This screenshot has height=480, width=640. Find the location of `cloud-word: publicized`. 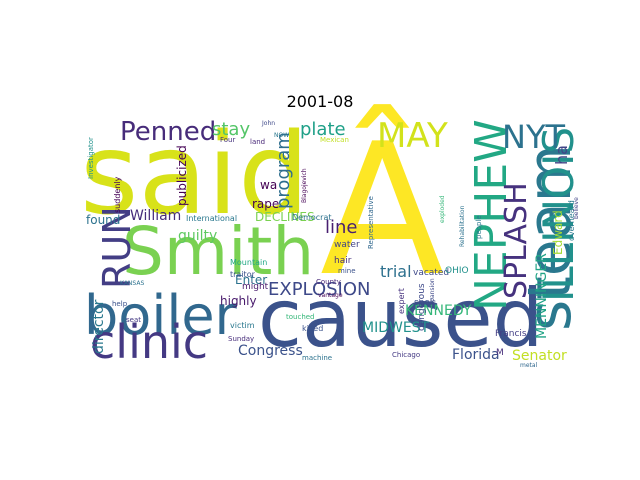

cloud-word: publicized is located at coordinates (182, 175).